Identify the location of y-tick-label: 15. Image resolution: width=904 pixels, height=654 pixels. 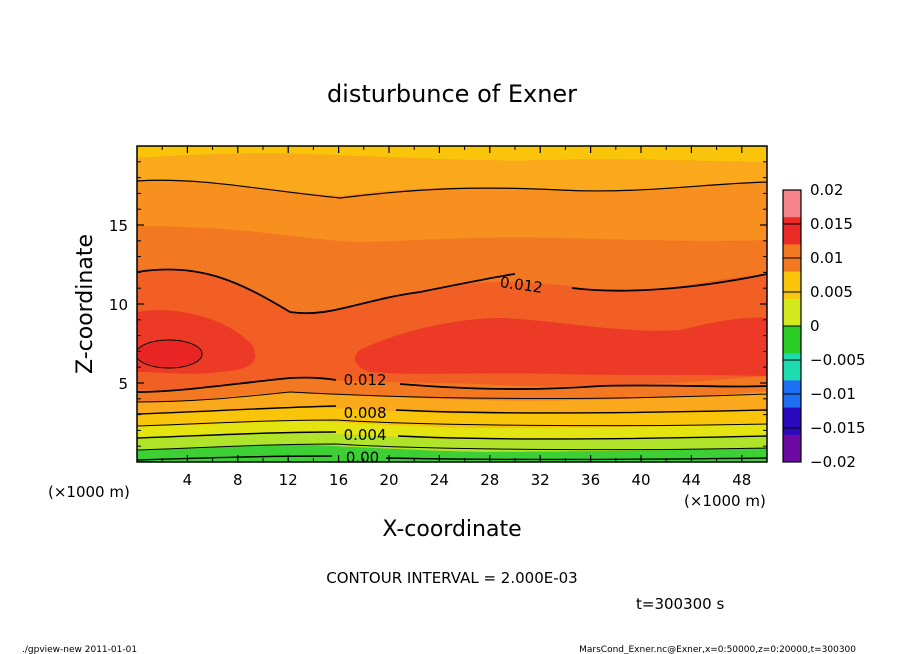
(118, 226).